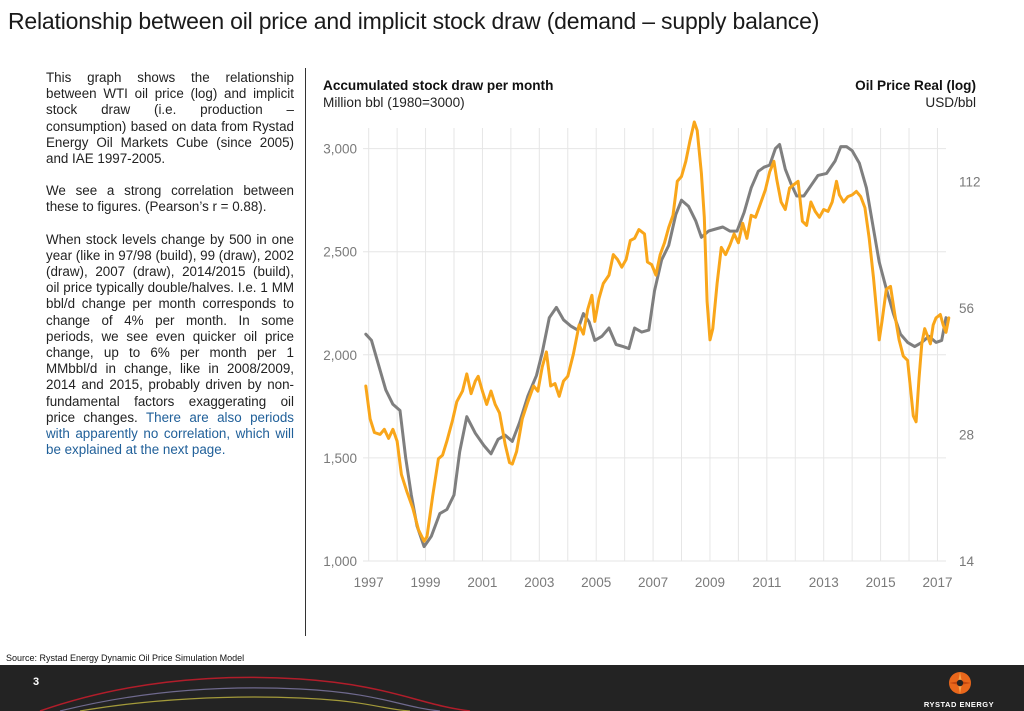 The image size is (1024, 711). Describe the element at coordinates (967, 561) in the screenshot. I see `y-right-tick-label: 14` at that location.